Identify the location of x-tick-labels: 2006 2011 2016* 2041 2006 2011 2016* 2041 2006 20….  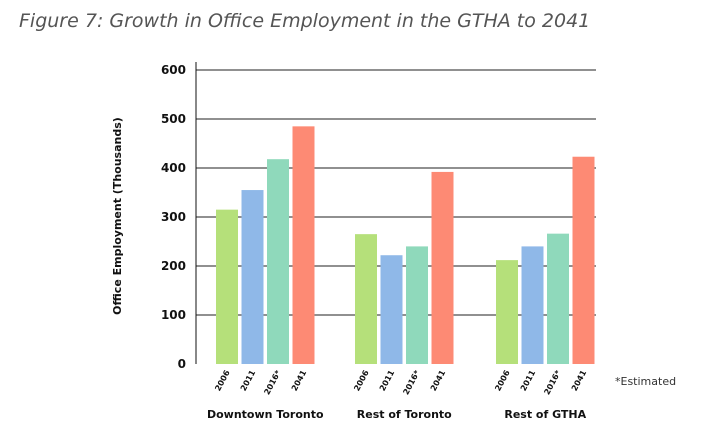
(400, 382).